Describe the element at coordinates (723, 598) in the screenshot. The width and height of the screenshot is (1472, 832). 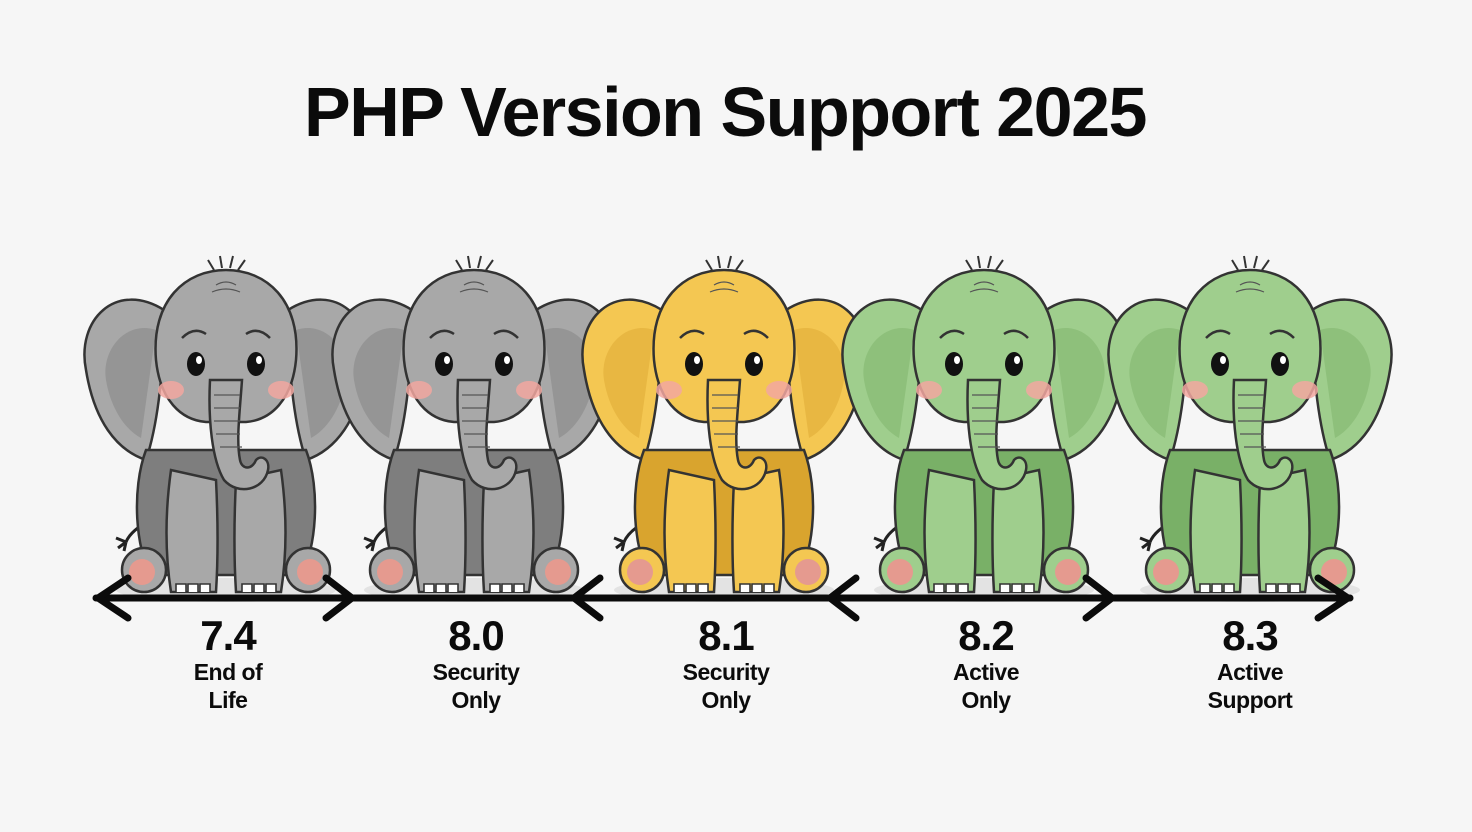
I see `timeline` at that location.